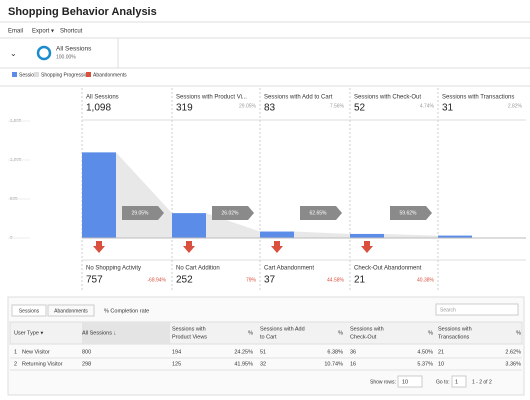 This screenshot has height=400, width=530. What do you see at coordinates (94, 280) in the screenshot?
I see `abandon-value: 757` at bounding box center [94, 280].